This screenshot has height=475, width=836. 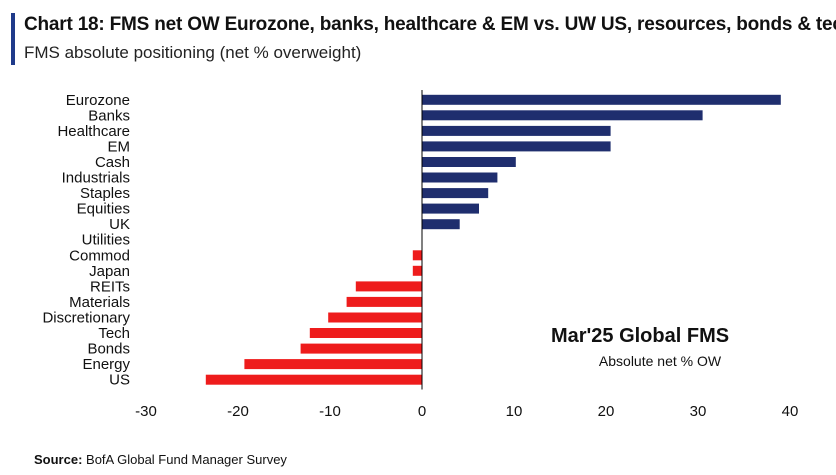 I want to click on bar-equities, so click(x=450, y=208).